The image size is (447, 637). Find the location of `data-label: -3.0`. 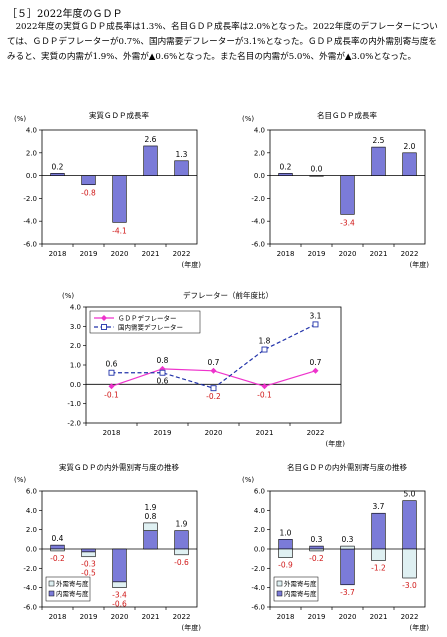

data-label: -3.0 is located at coordinates (409, 585).